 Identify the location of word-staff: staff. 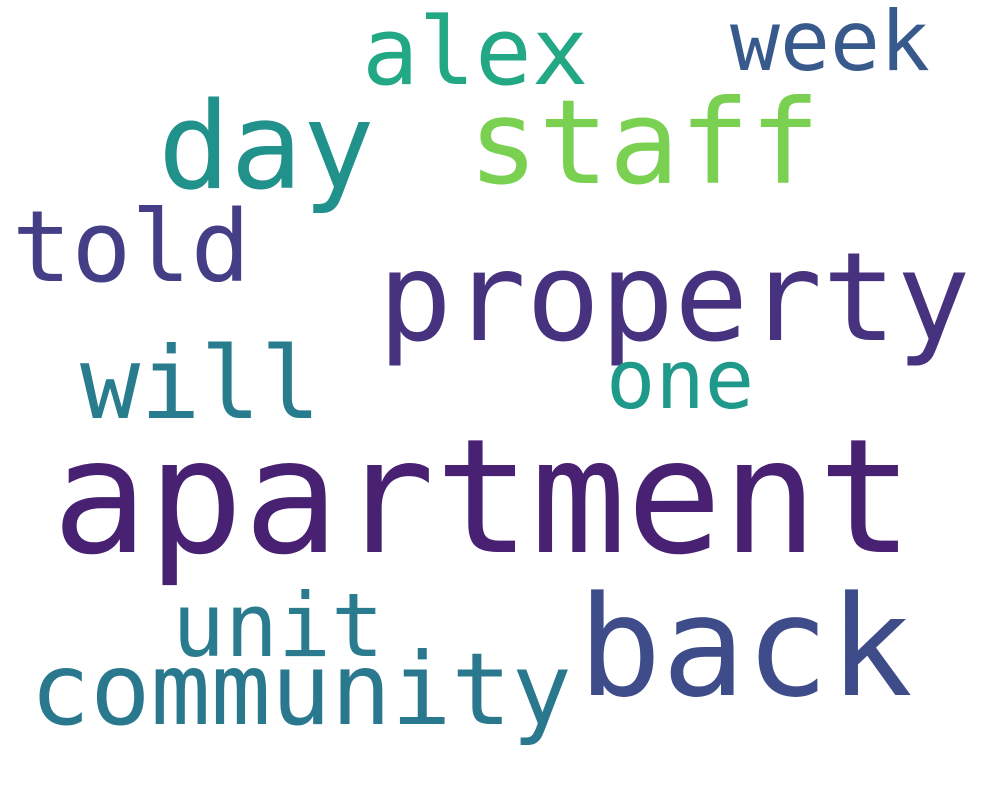
(644, 142).